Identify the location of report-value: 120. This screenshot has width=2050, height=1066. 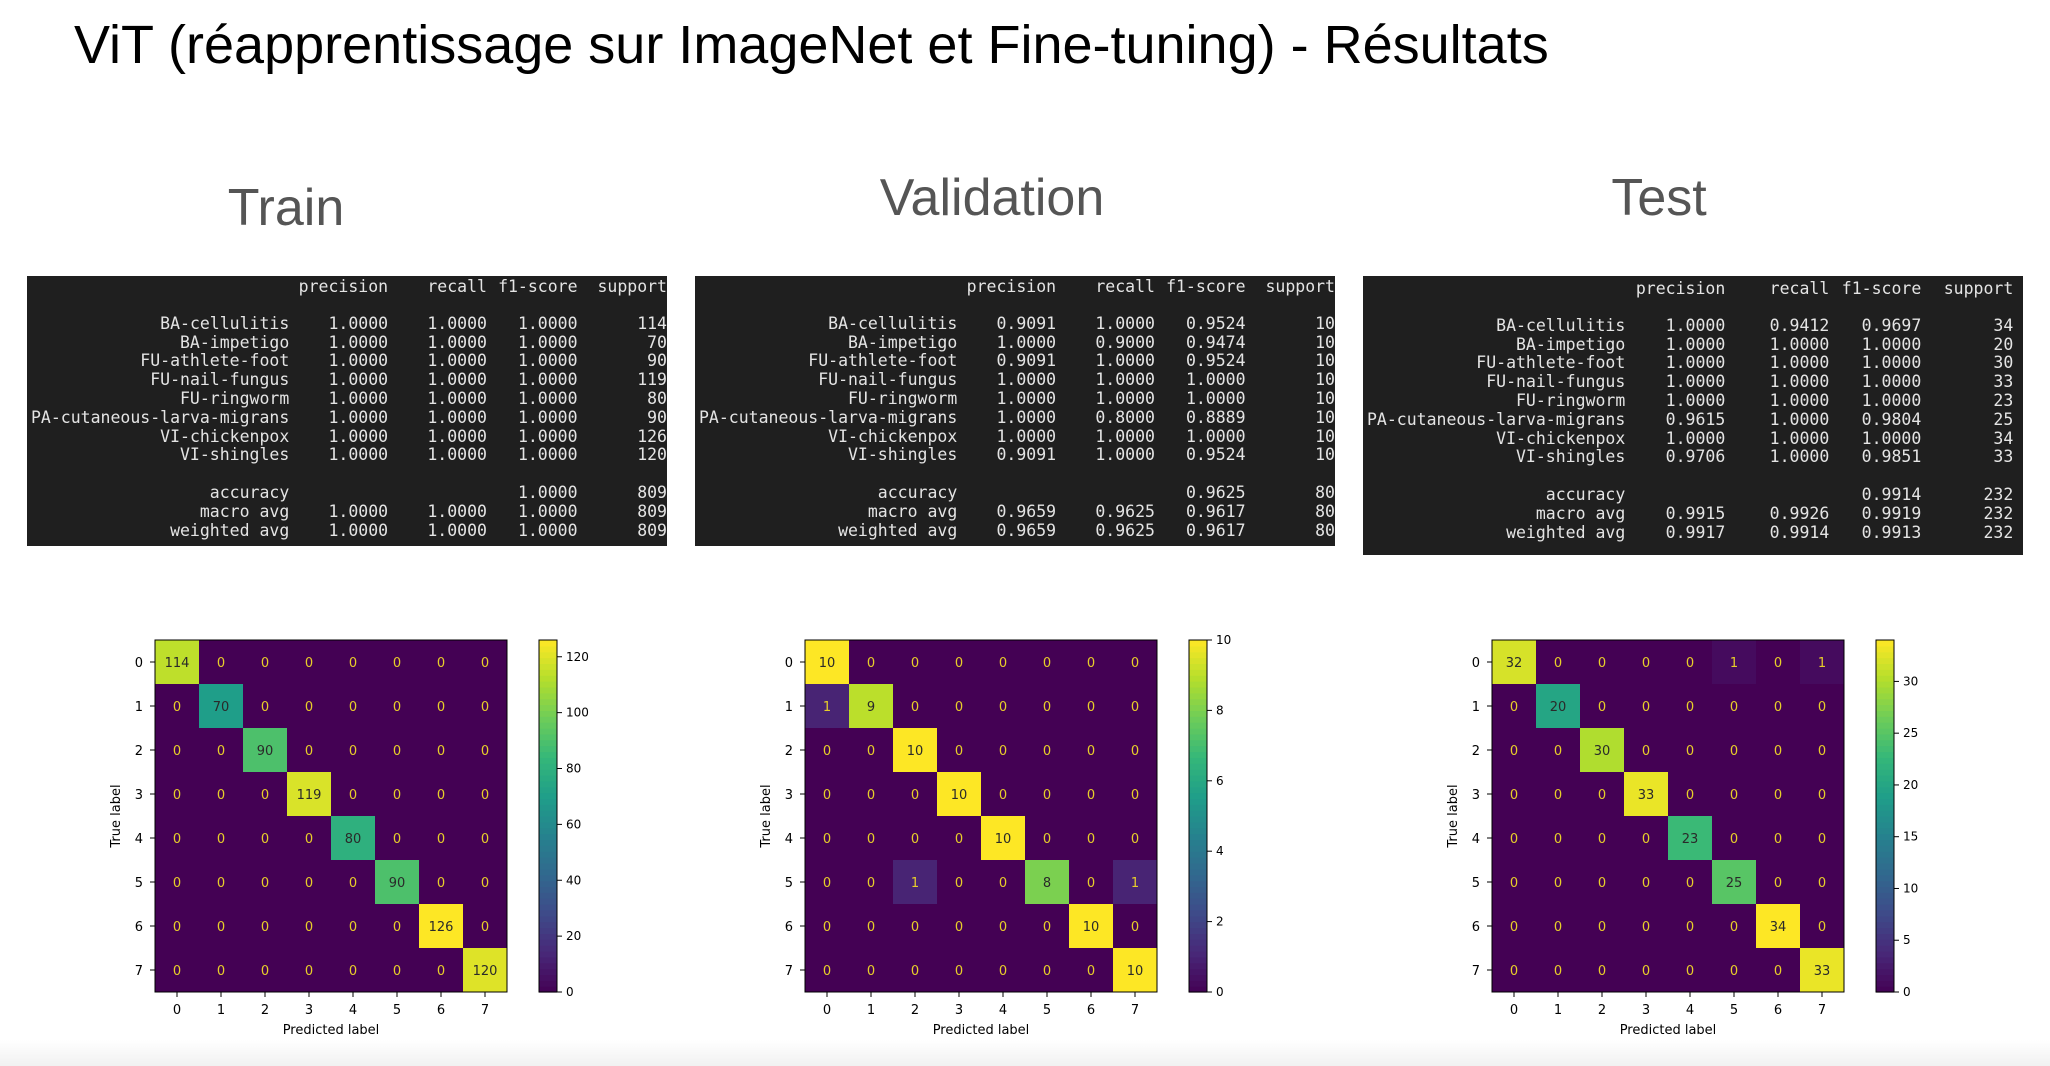
(652, 455).